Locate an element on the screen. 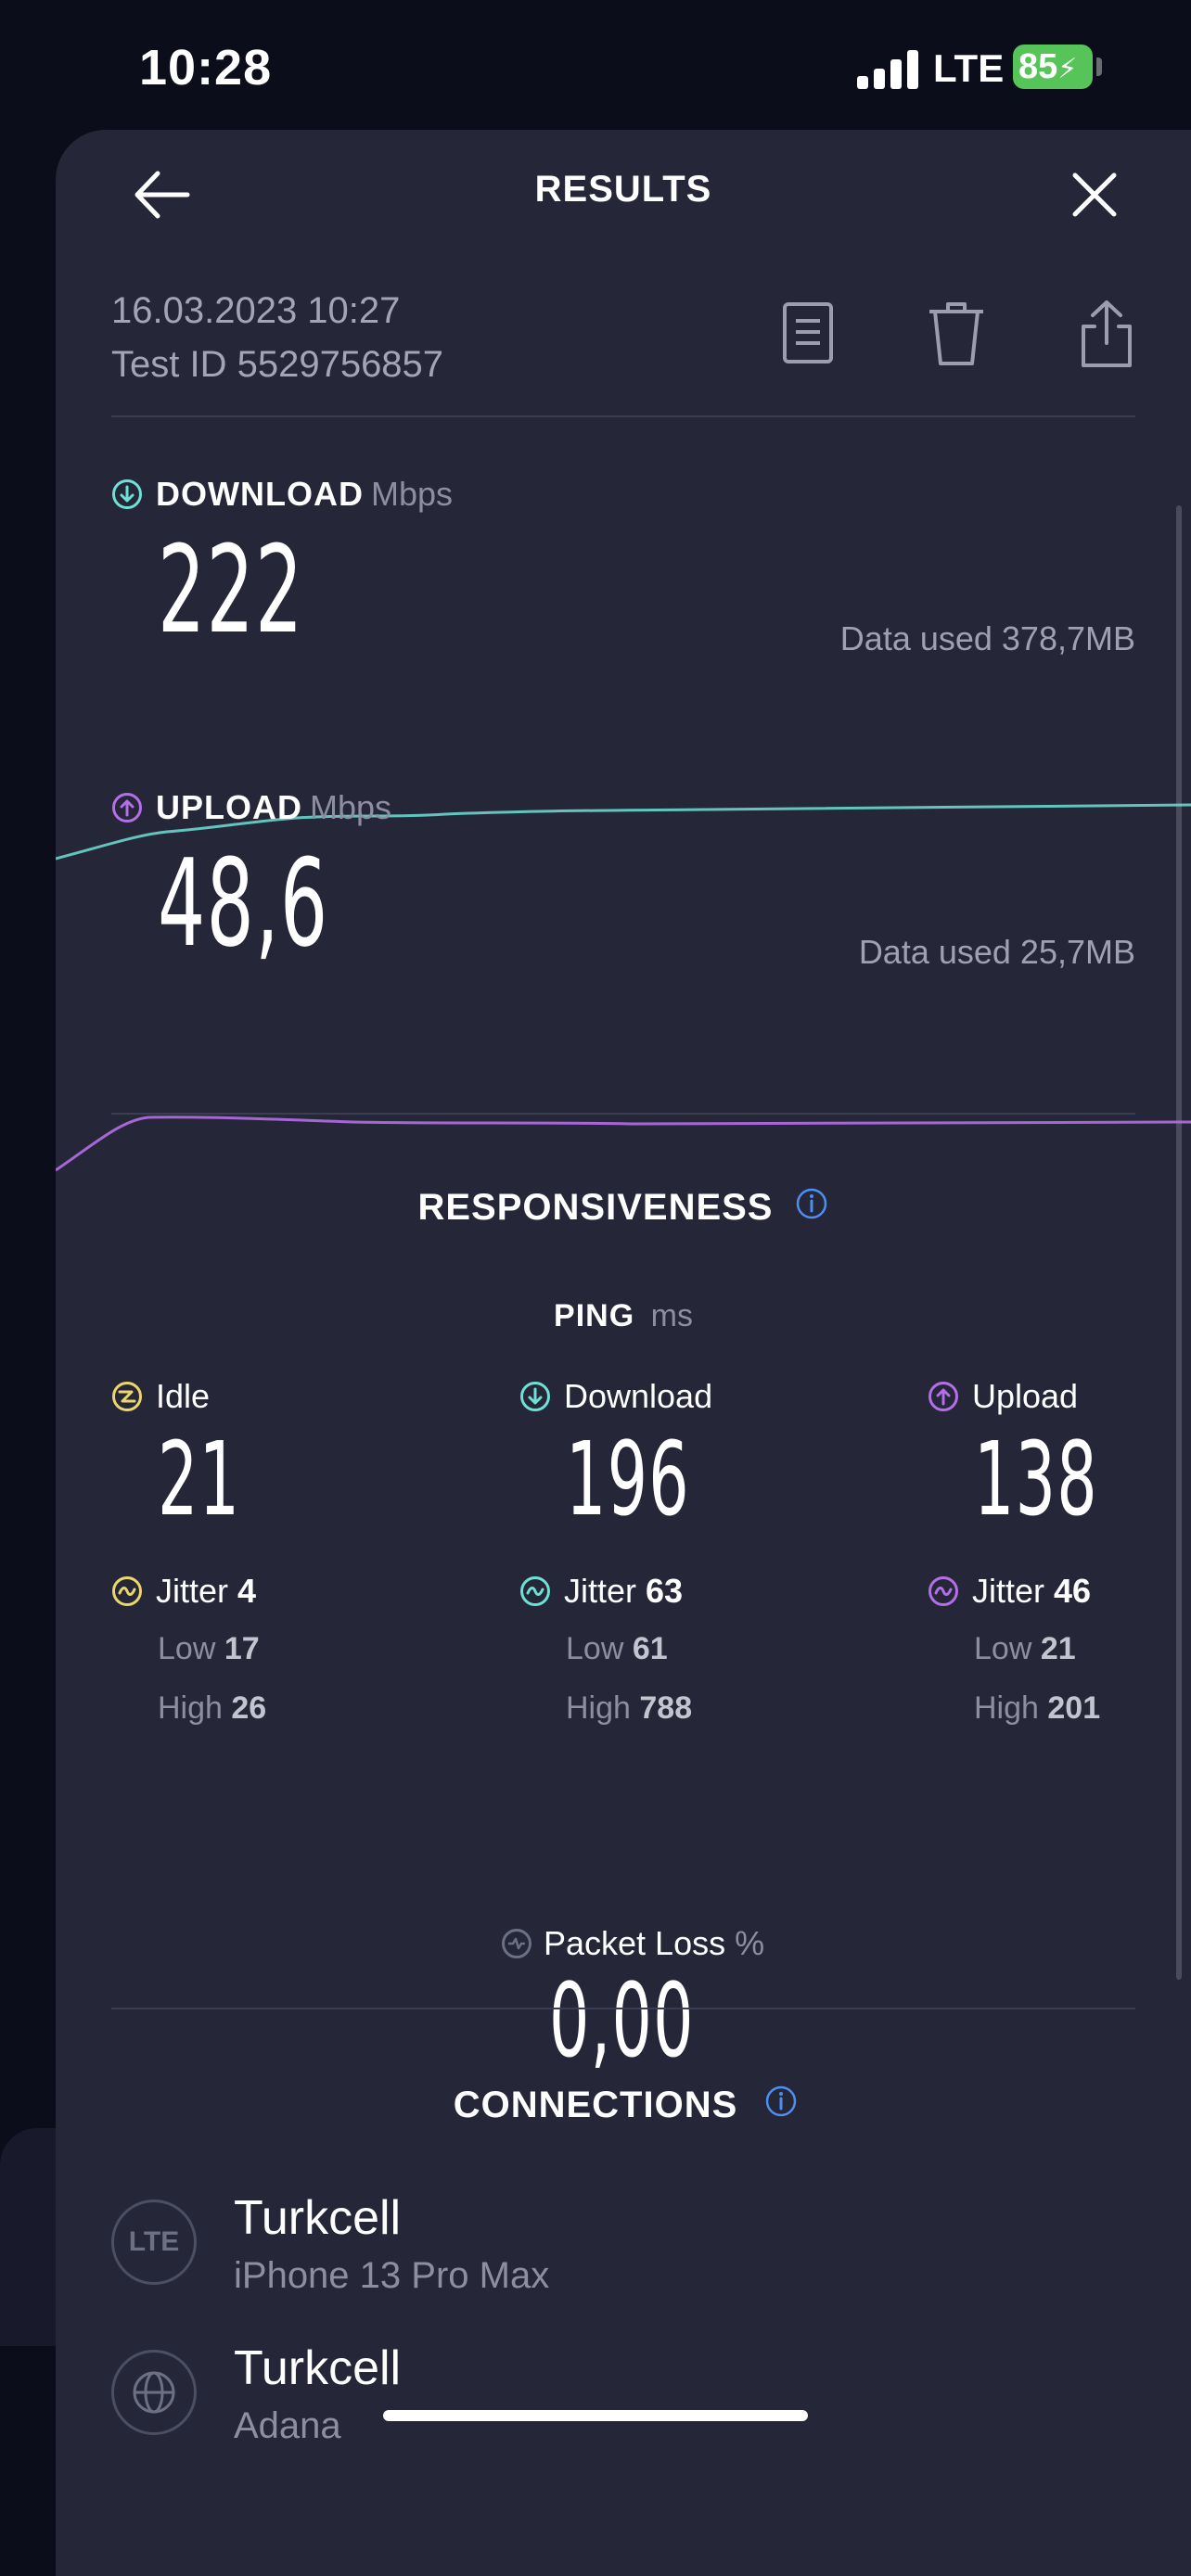 This screenshot has height=2576, width=1191. upload-label: UPLOAD is located at coordinates (229, 807).